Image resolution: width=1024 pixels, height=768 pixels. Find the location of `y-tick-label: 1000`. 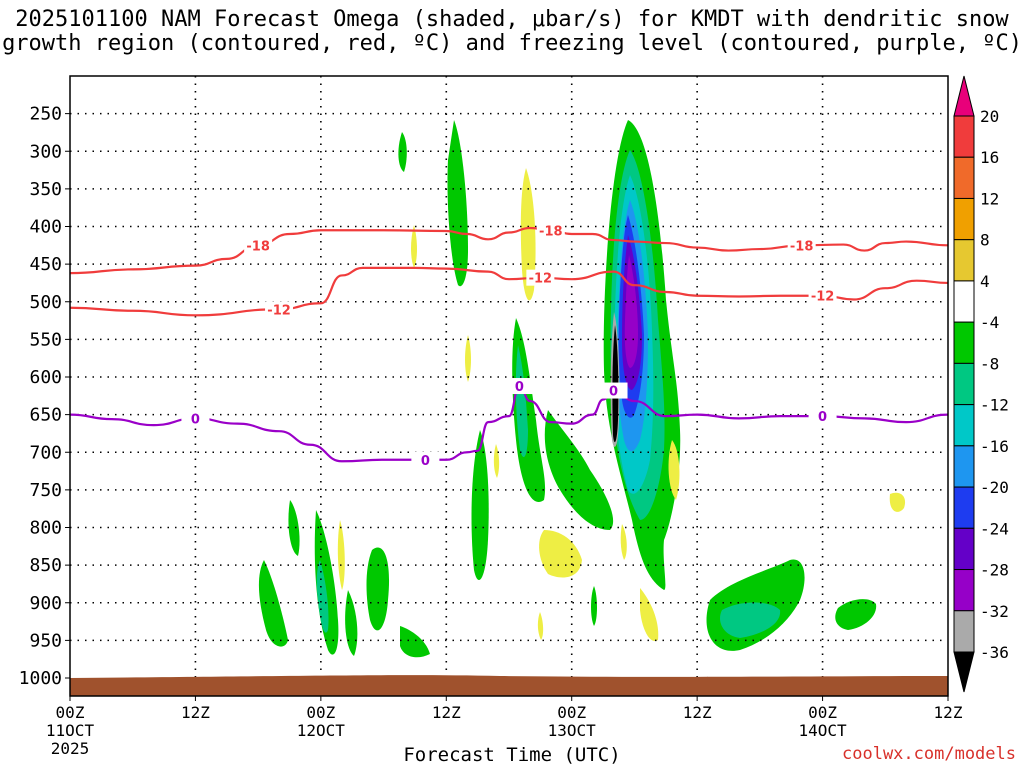

y-tick-label: 1000 is located at coordinates (40, 678).